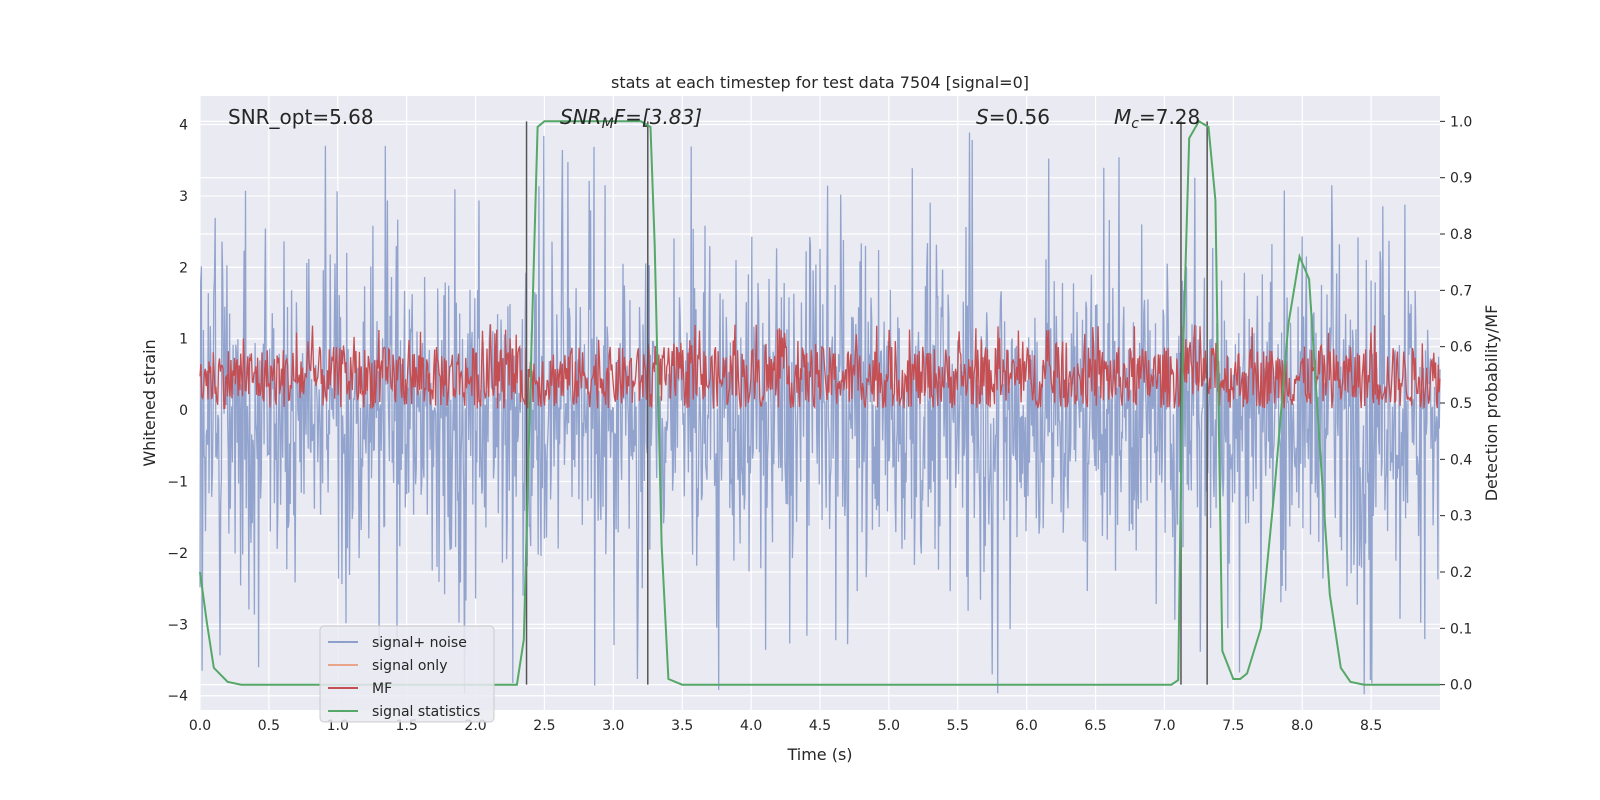  I want to click on left-y-tick-label: −3, so click(177, 625).